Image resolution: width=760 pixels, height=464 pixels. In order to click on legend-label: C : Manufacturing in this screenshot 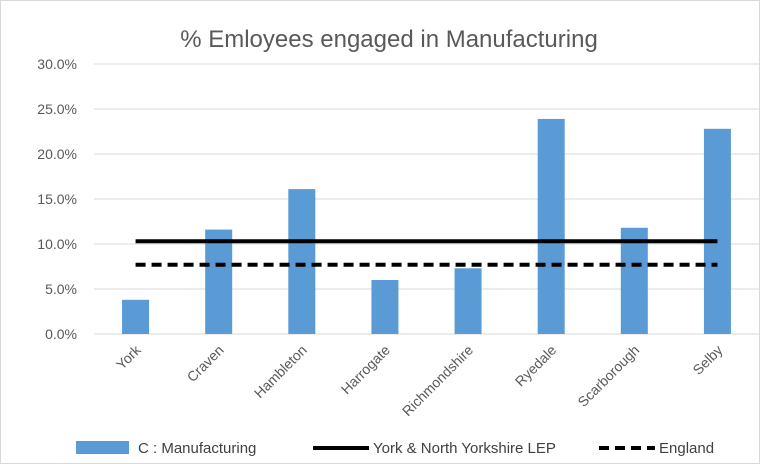, I will do `click(197, 448)`.